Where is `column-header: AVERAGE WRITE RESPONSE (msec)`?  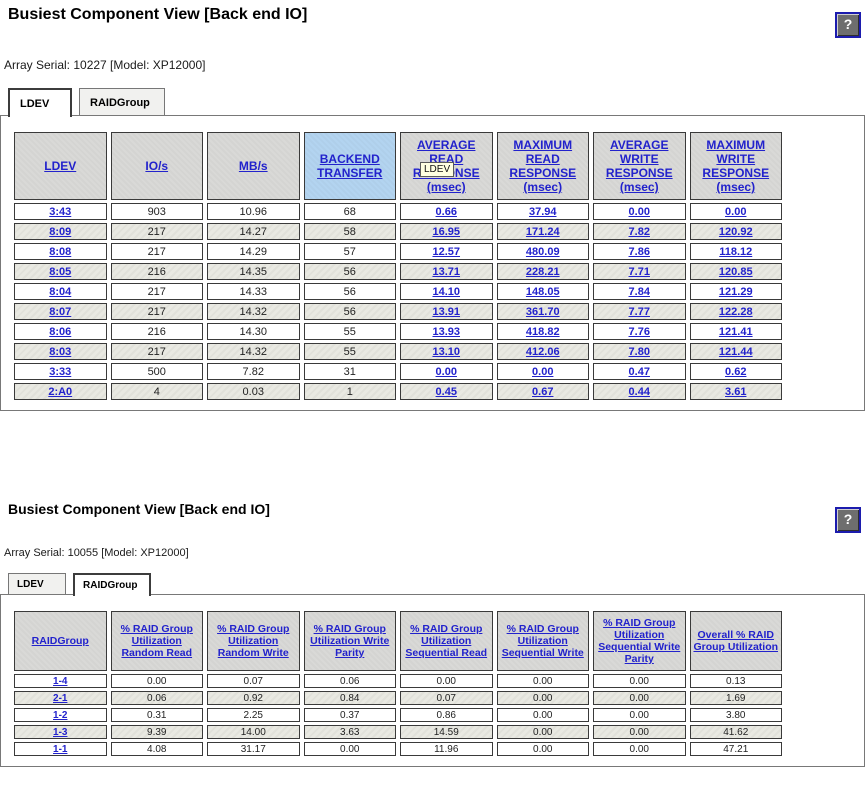
column-header: AVERAGE WRITE RESPONSE (msec) is located at coordinates (639, 166).